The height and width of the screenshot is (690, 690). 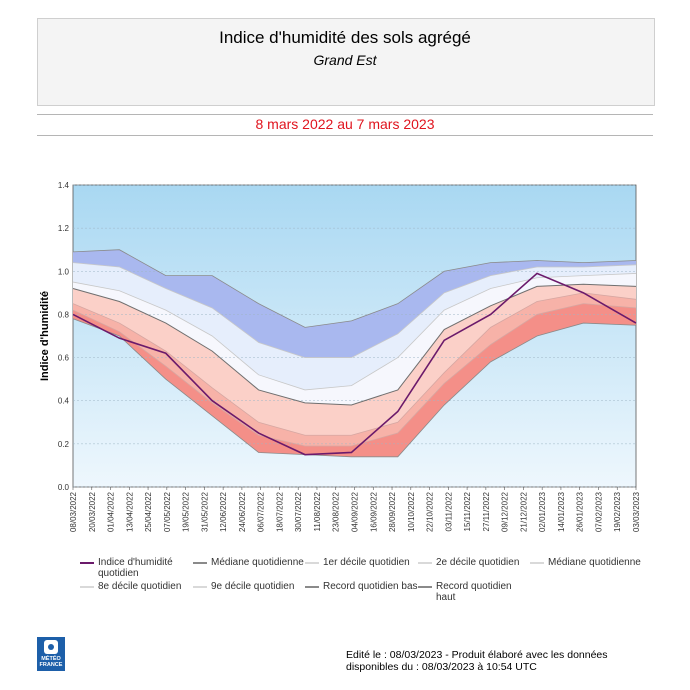 What do you see at coordinates (64, 444) in the screenshot?
I see `y-tick-label: 0.2` at bounding box center [64, 444].